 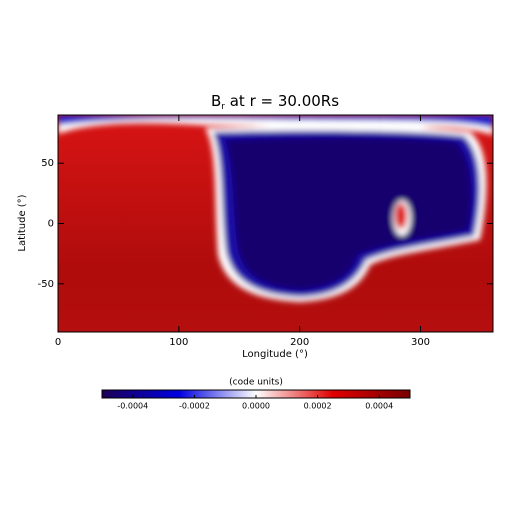 I want to click on colorbar-label: (code units), so click(x=256, y=383).